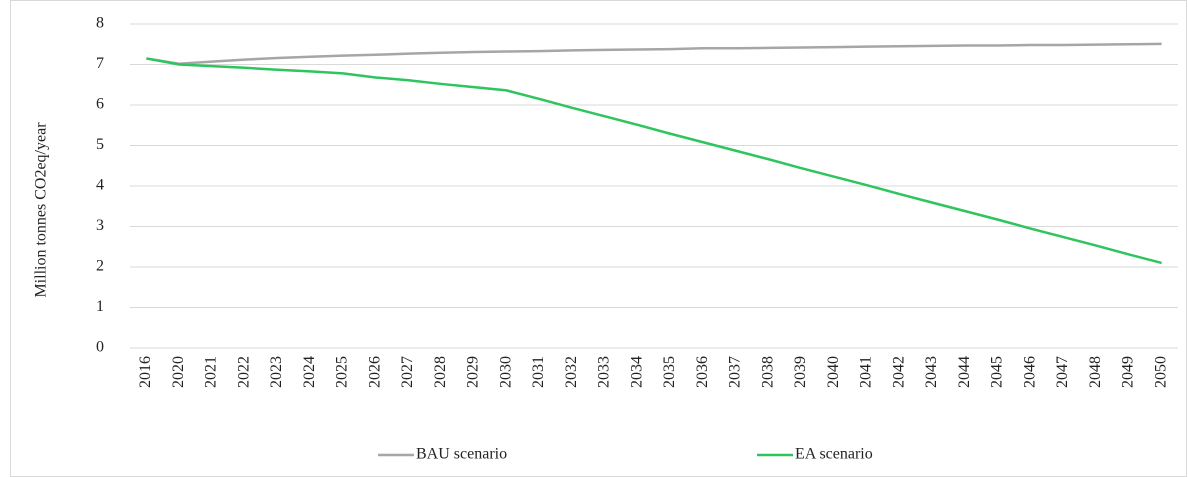 The image size is (1188, 477). Describe the element at coordinates (898, 372) in the screenshot. I see `x-tick-label: 2042` at that location.